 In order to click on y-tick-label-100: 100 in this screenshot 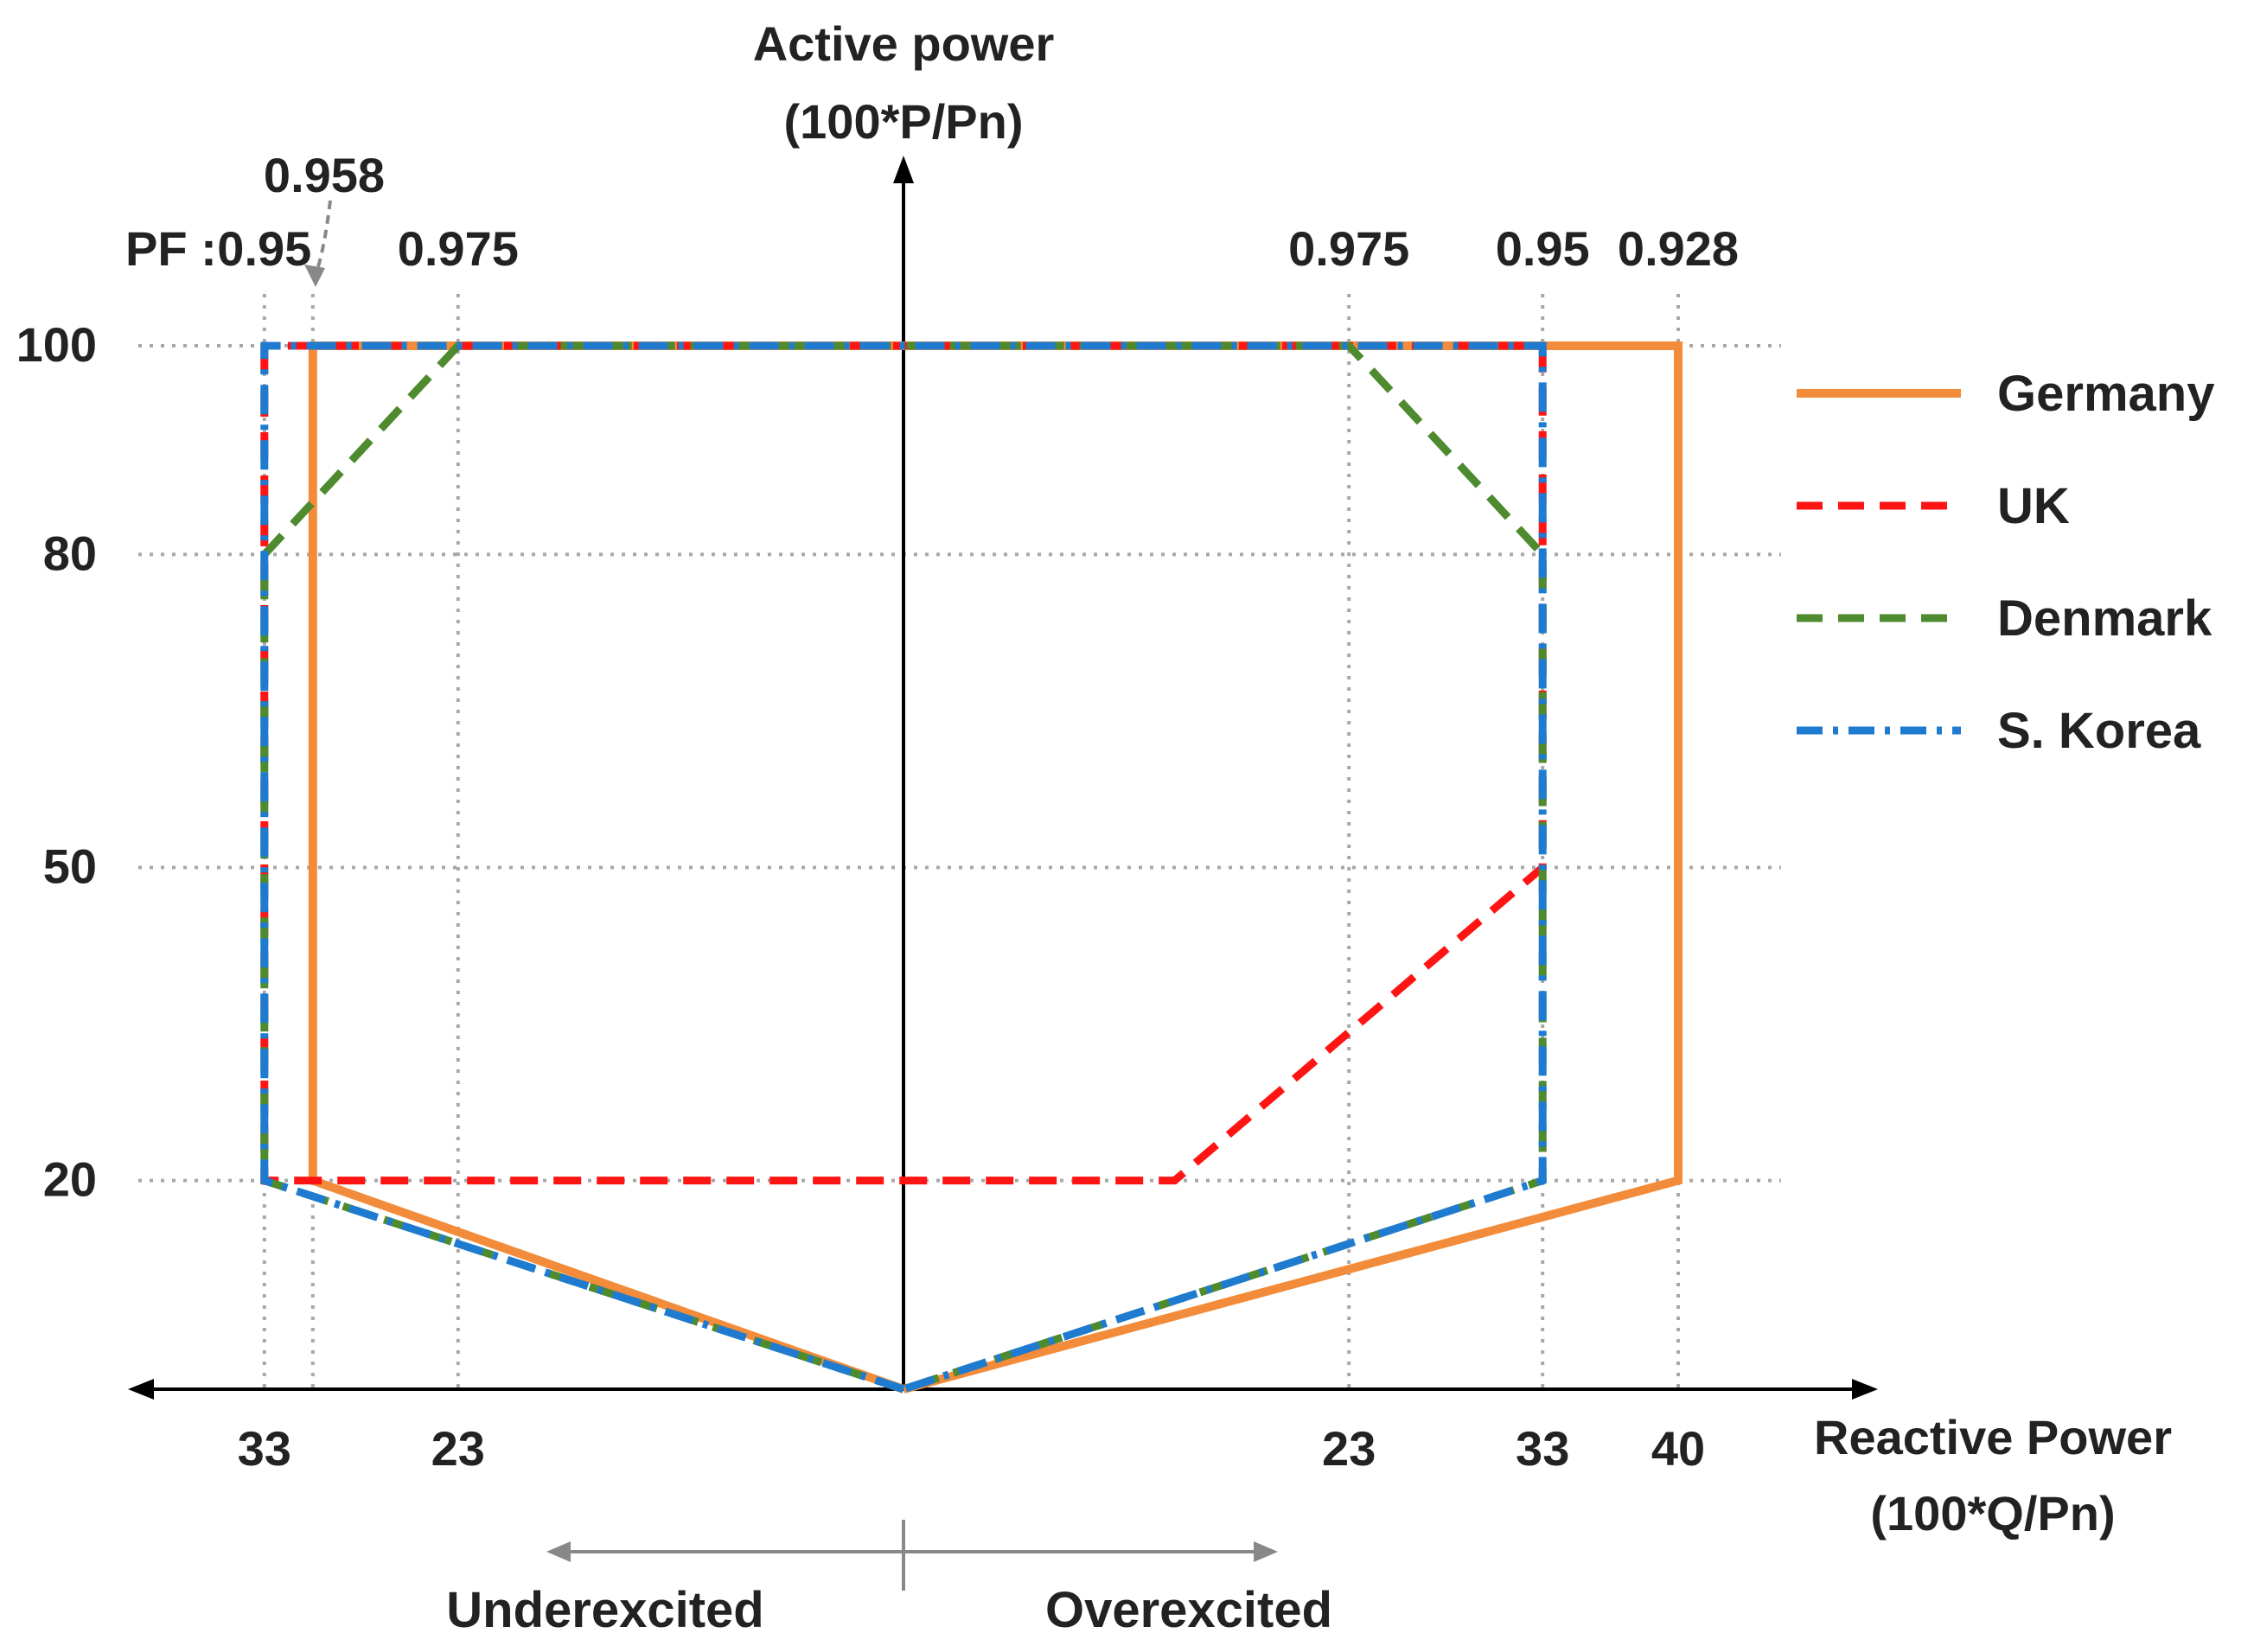, I will do `click(56, 344)`.